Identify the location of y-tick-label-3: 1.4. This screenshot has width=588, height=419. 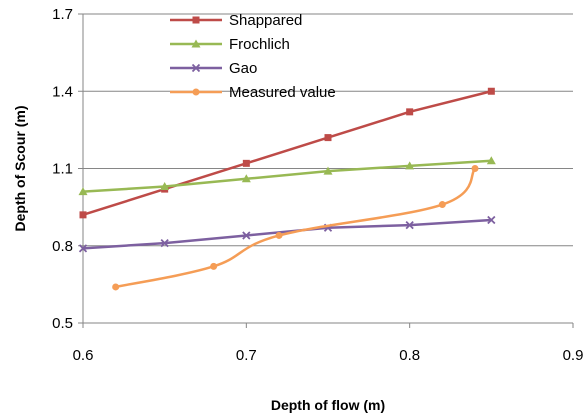
(62, 91).